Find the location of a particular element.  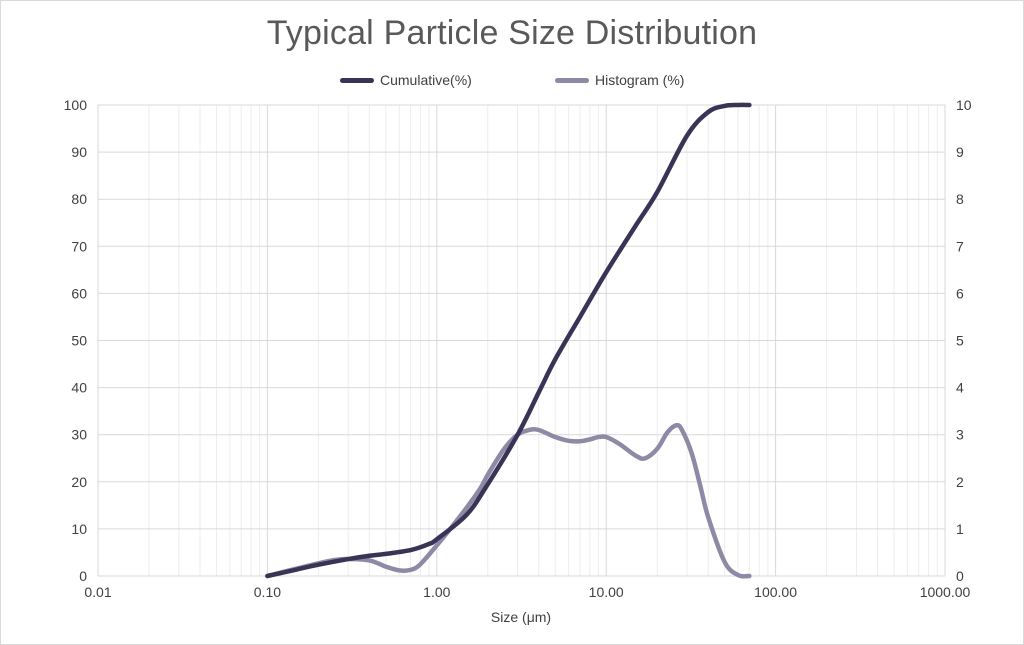

x-tick-label: 1000.00 is located at coordinates (945, 592).